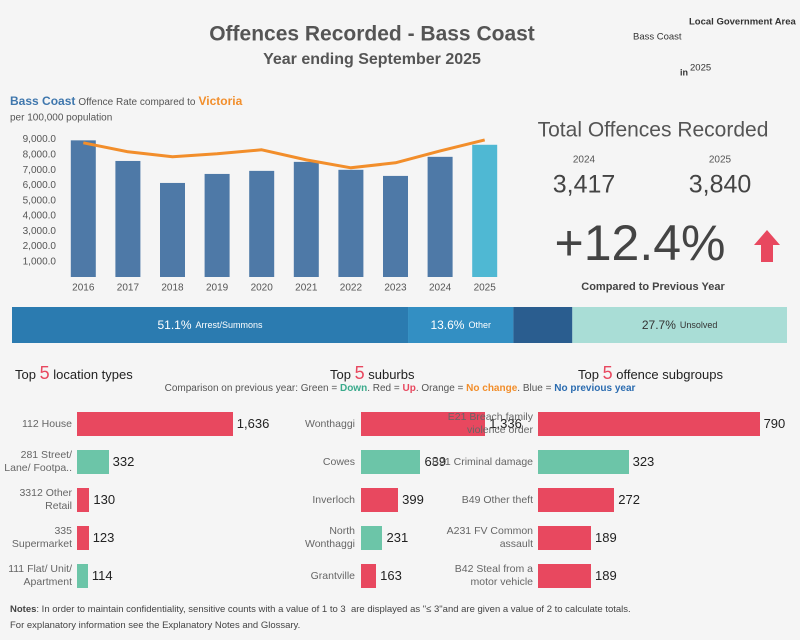  What do you see at coordinates (657, 37) in the screenshot?
I see `filter-value: Bass Coast` at bounding box center [657, 37].